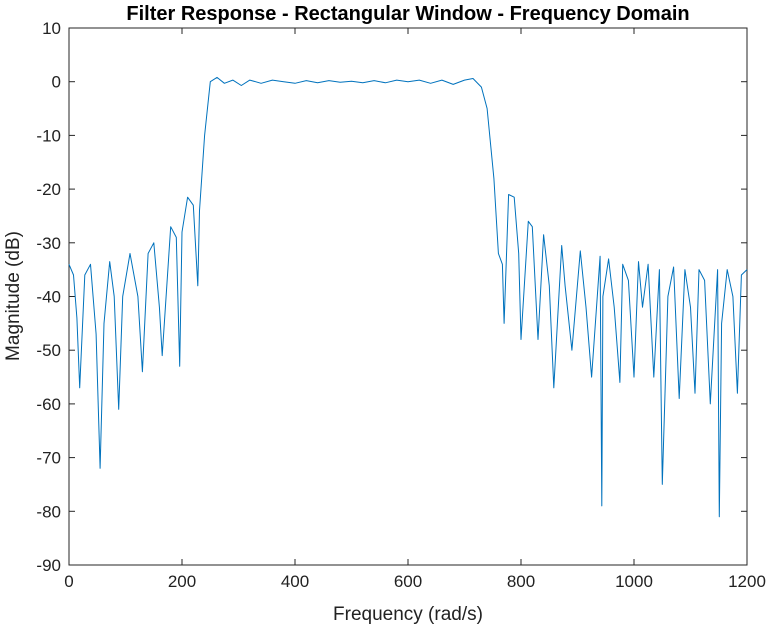  What do you see at coordinates (48, 350) in the screenshot?
I see `y-tick-label: -50` at bounding box center [48, 350].